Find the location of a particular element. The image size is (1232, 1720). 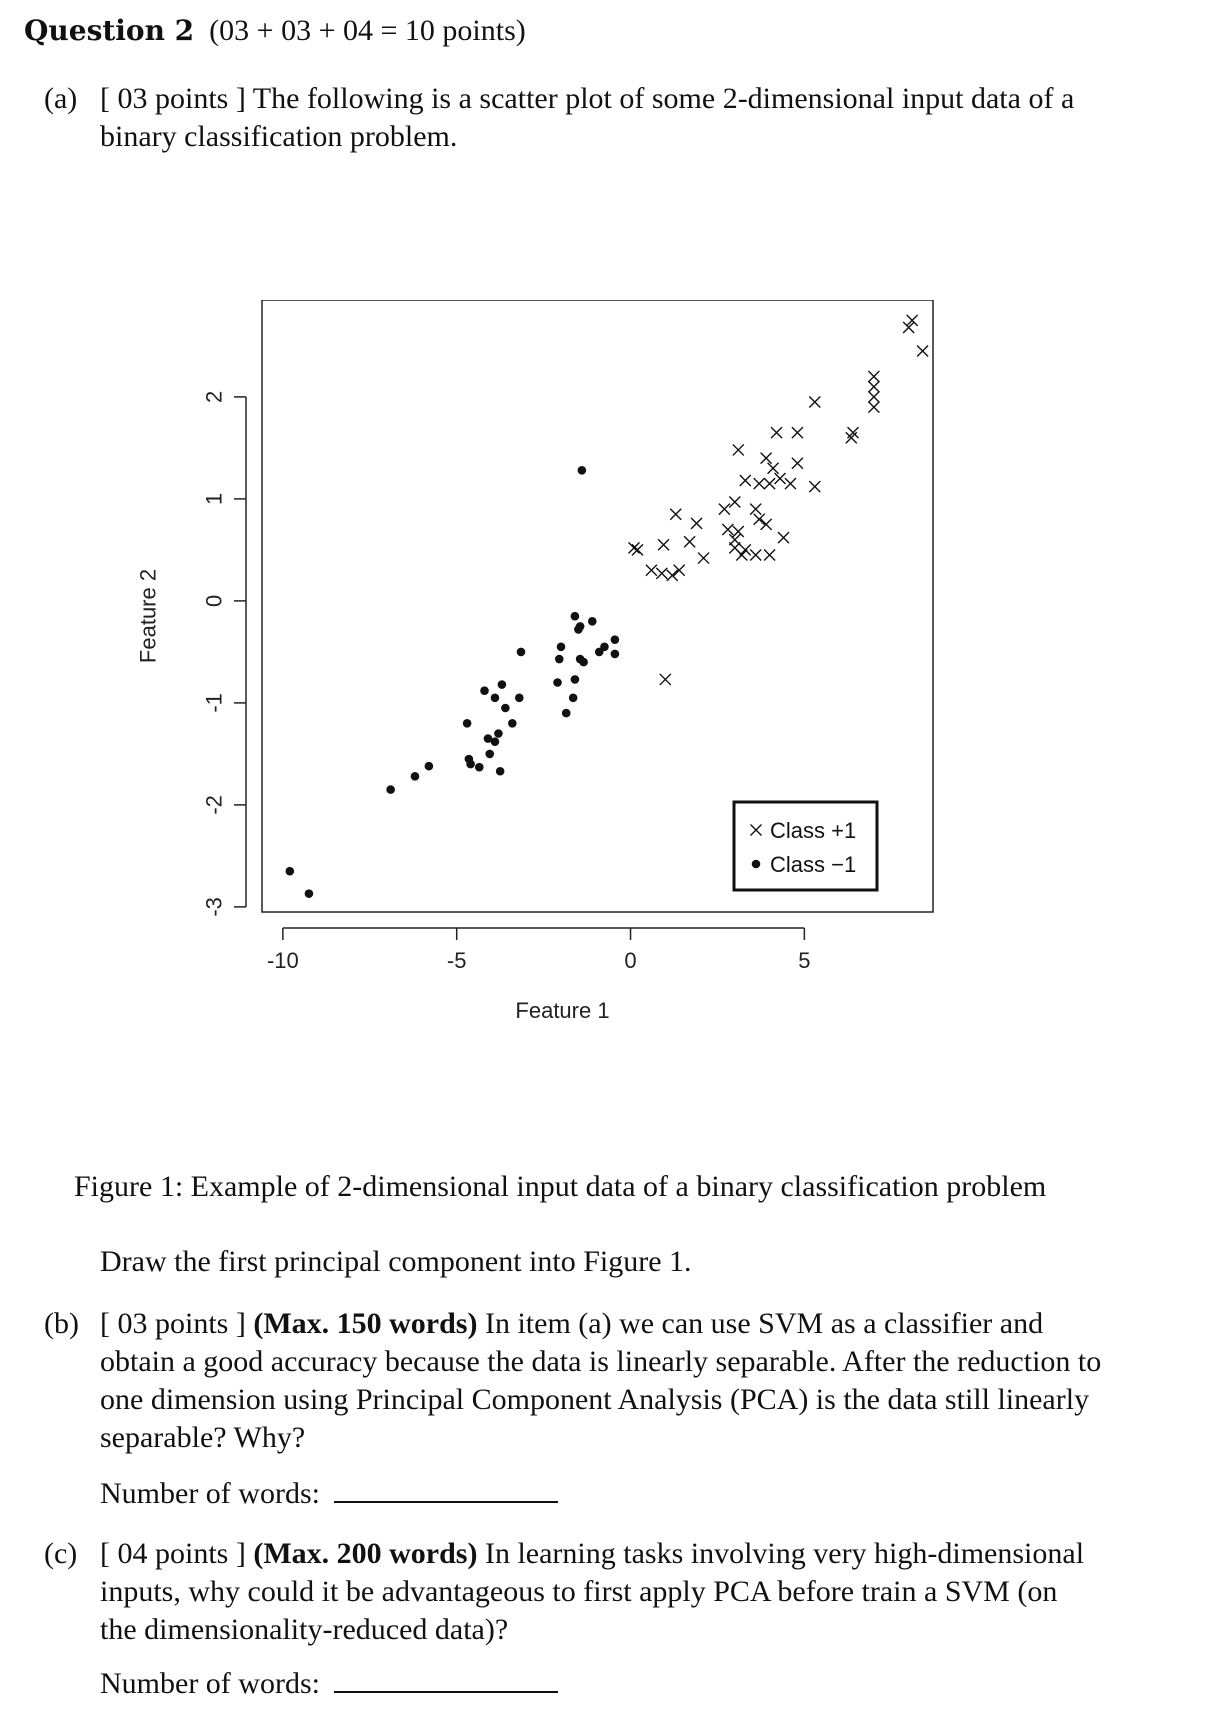

x-axis-label: Feature 1 is located at coordinates (562, 1010).